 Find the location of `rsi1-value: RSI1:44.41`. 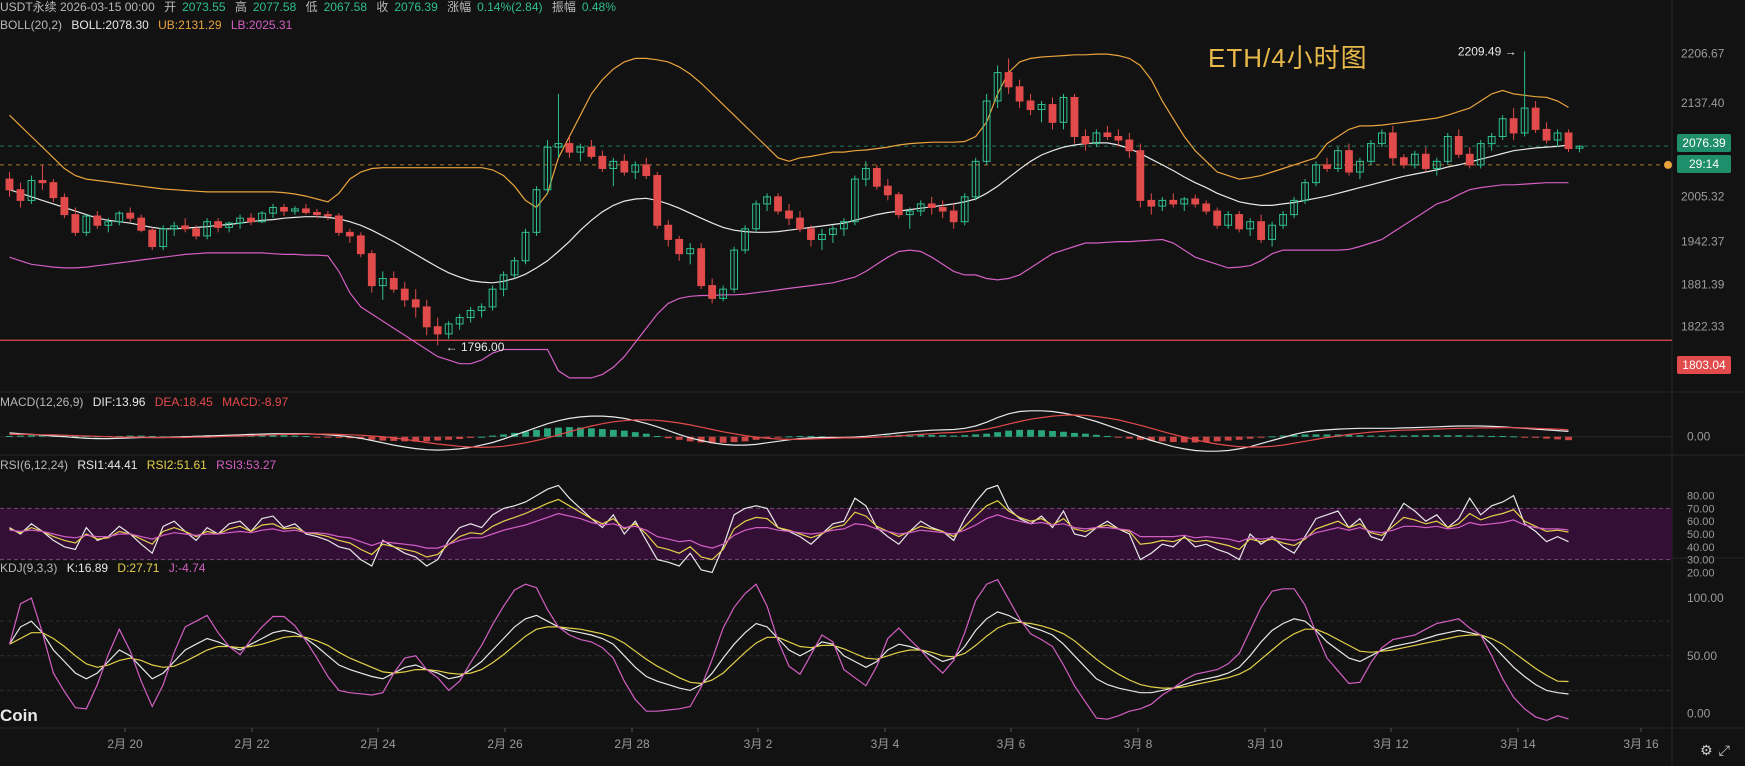

rsi1-value: RSI1:44.41 is located at coordinates (107, 465).